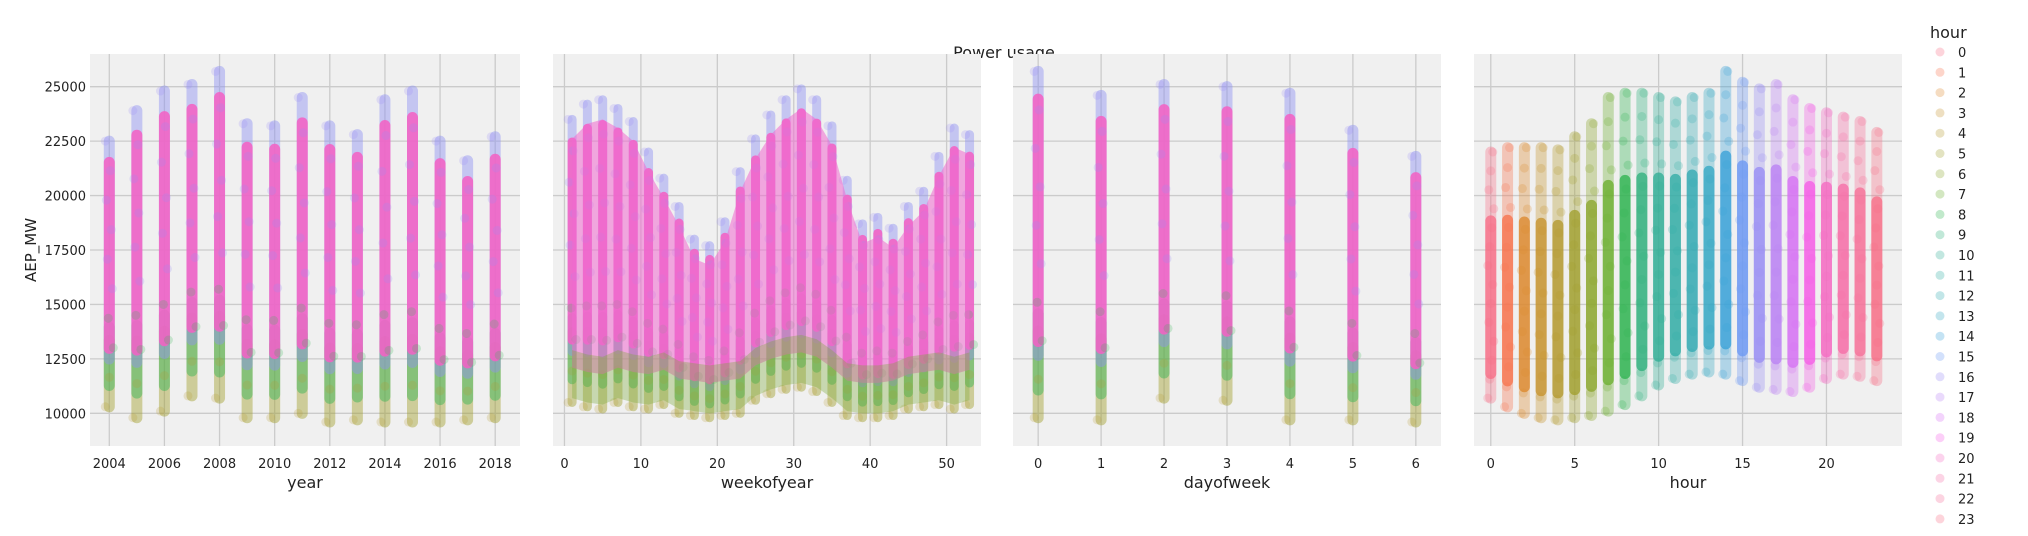 This screenshot has height=536, width=2028. I want to click on legend-item: 16, so click(1955, 378).